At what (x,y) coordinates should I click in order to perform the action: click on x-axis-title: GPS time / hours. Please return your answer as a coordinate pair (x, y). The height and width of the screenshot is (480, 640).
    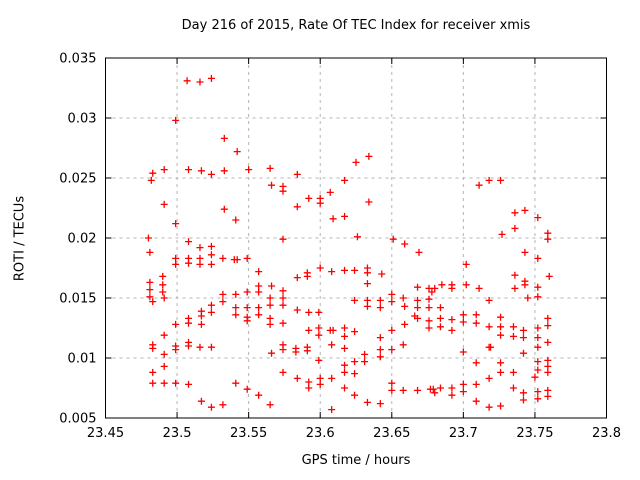
    Looking at the image, I should click on (356, 460).